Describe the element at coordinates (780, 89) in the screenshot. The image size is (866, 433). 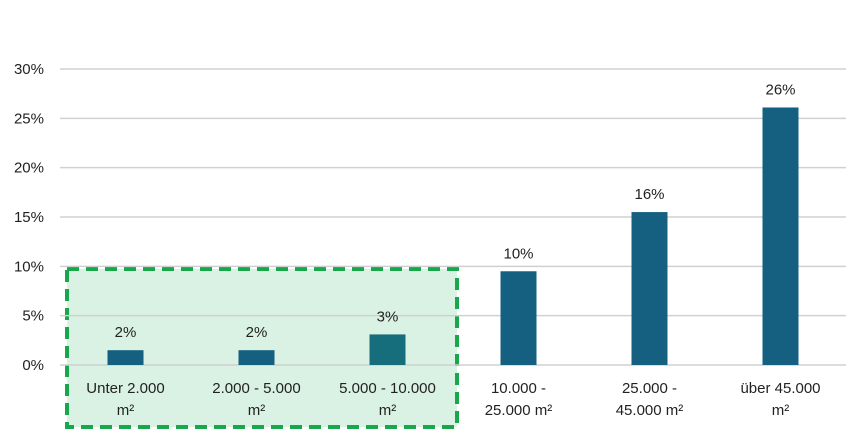
I see `data-label: 26%` at that location.